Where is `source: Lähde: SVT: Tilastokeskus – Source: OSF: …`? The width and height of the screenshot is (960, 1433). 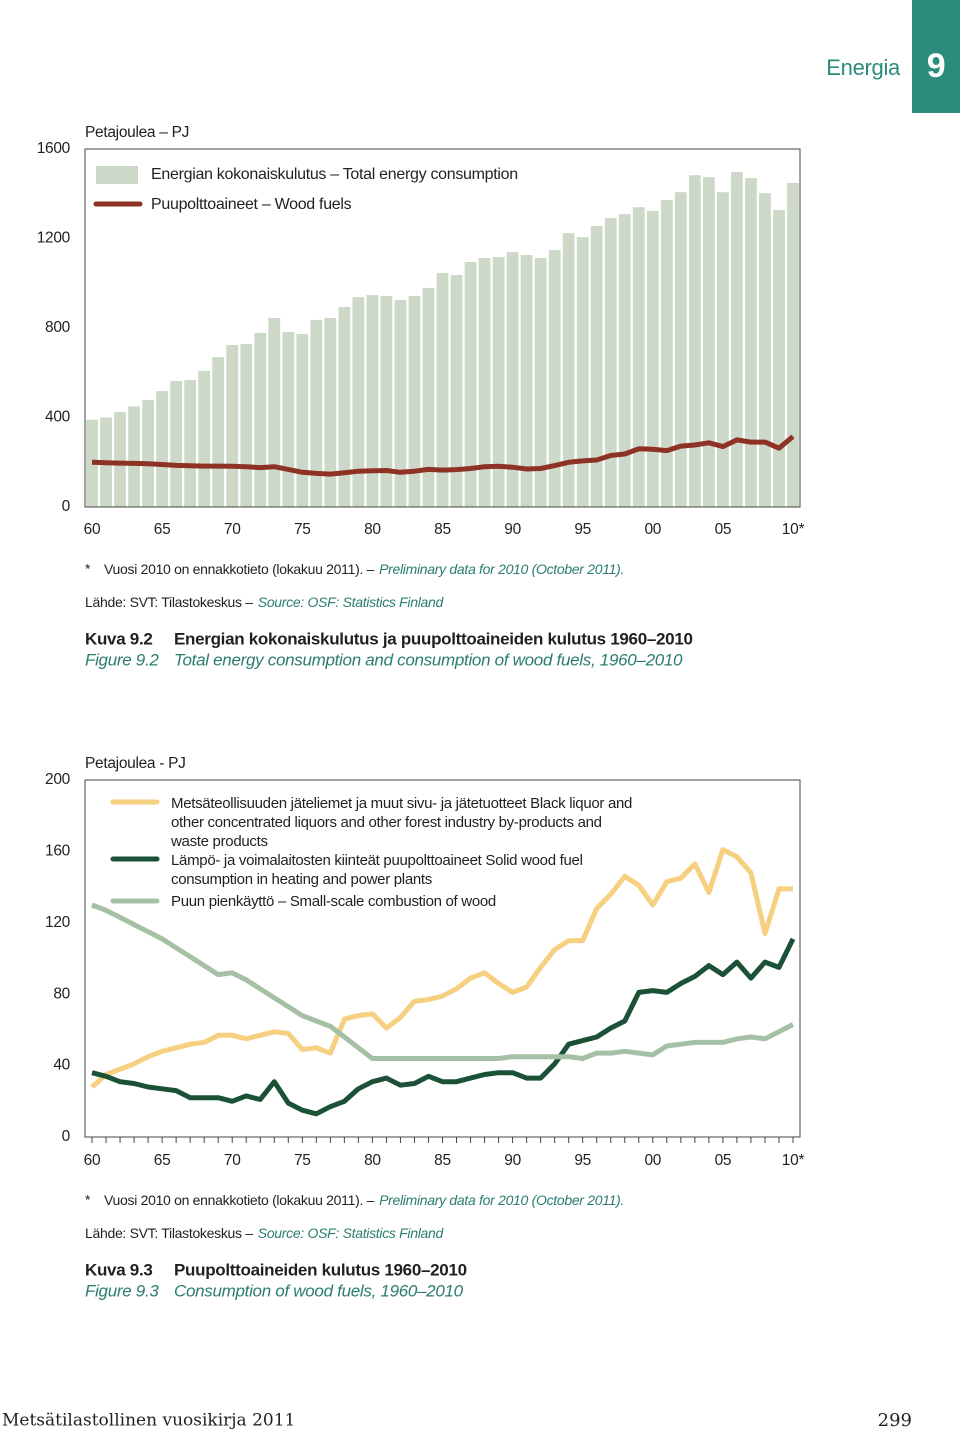 source: Lähde: SVT: Tilastokeskus – Source: OSF: … is located at coordinates (265, 602).